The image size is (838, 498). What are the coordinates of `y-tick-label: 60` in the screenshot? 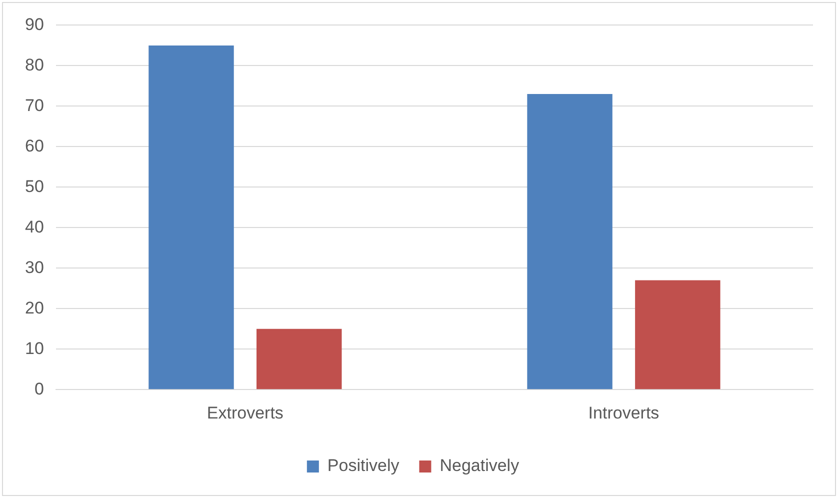 It's located at (34, 146).